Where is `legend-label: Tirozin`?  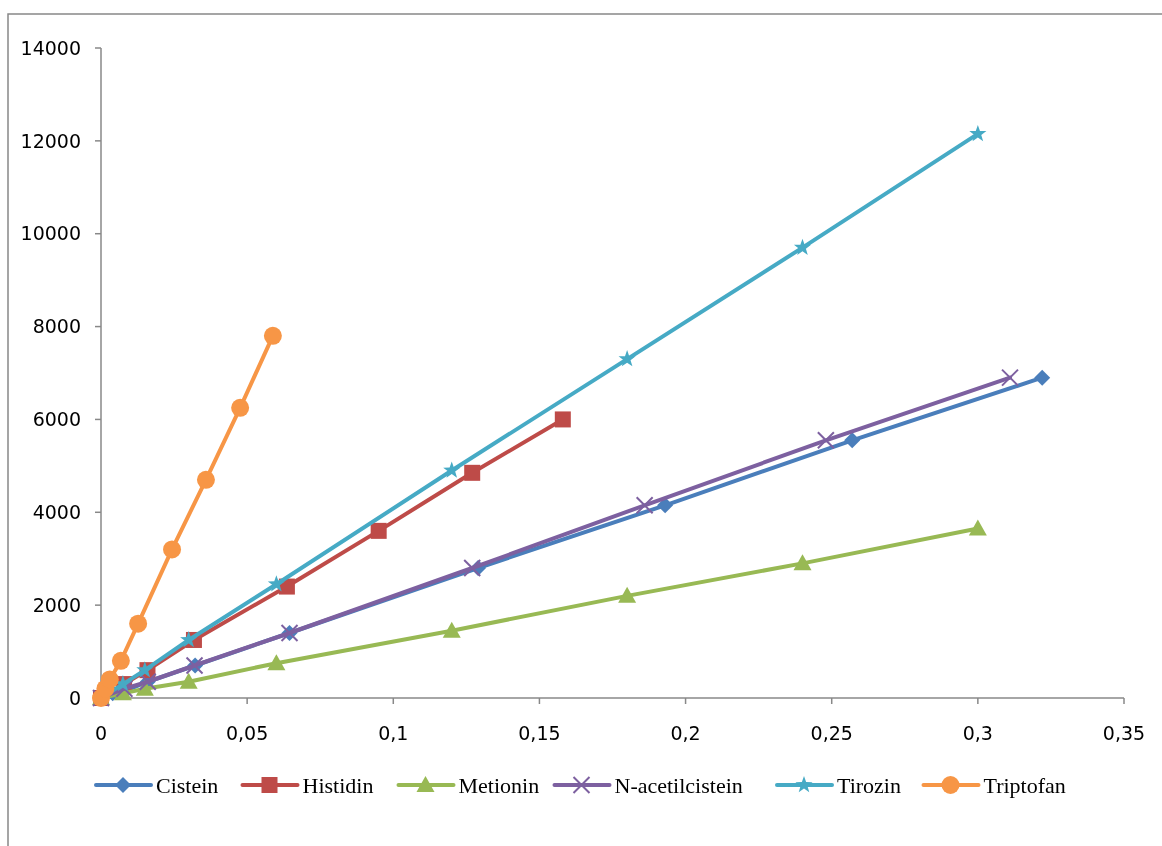 legend-label: Tirozin is located at coordinates (869, 785).